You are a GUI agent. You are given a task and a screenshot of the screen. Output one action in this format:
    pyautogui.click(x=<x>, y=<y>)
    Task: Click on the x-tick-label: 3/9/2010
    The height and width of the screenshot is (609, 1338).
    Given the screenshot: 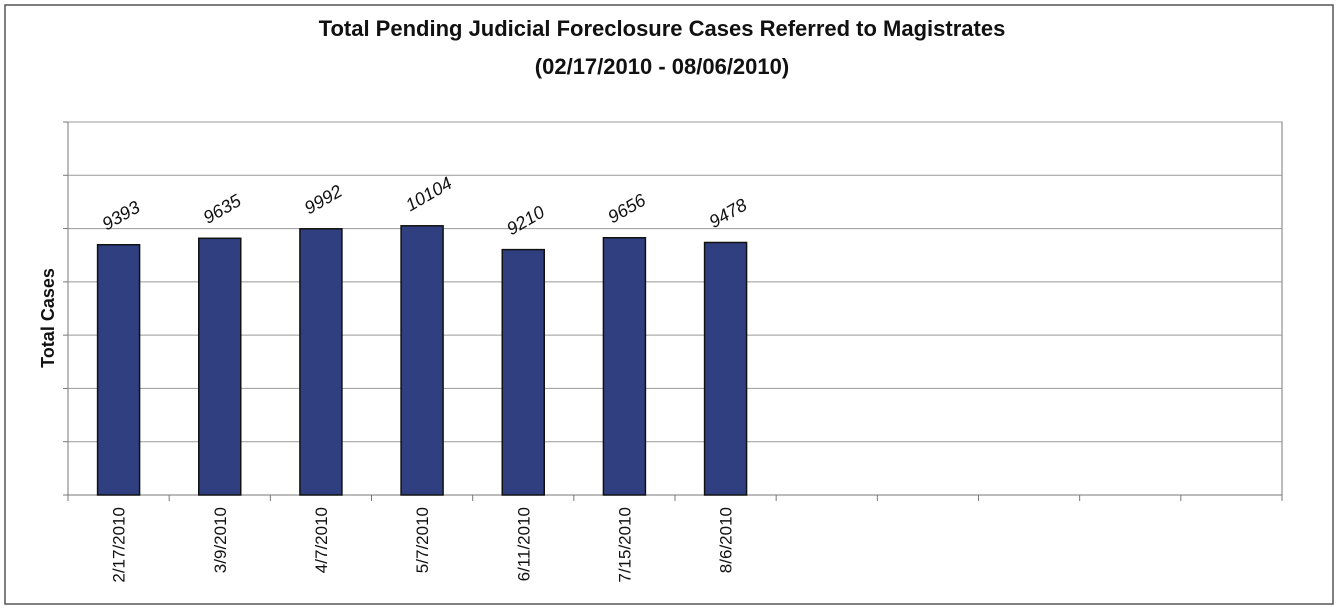 What is the action you would take?
    pyautogui.click(x=220, y=540)
    